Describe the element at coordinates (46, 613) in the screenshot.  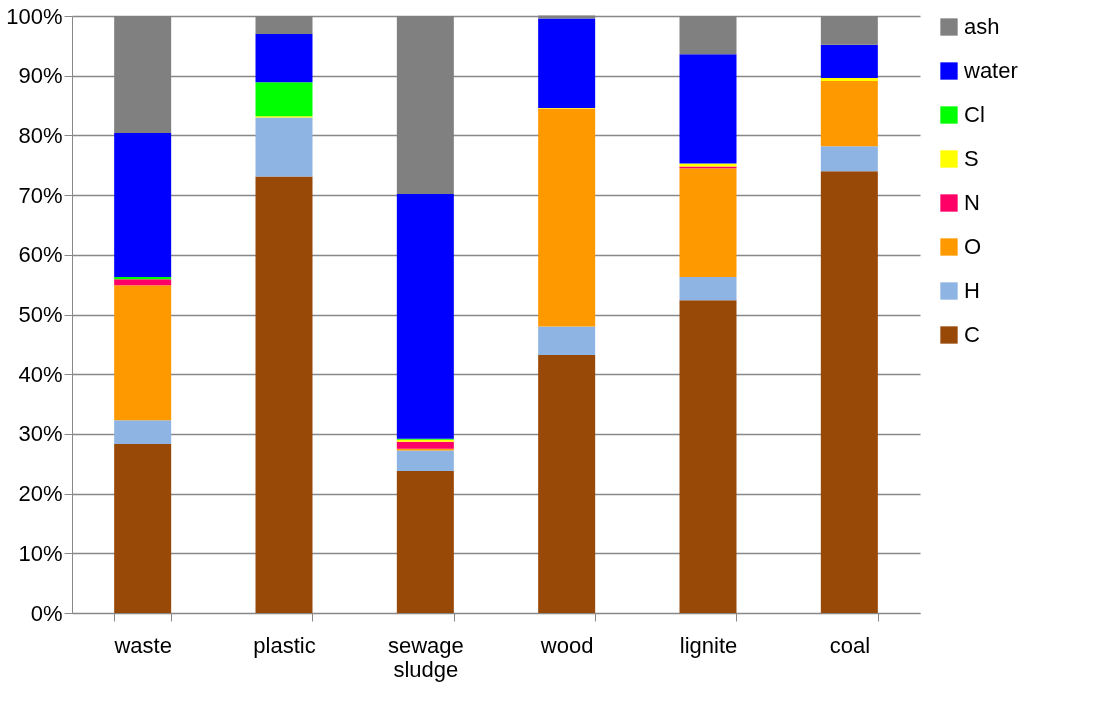
I see `y-tick-label: 0%` at that location.